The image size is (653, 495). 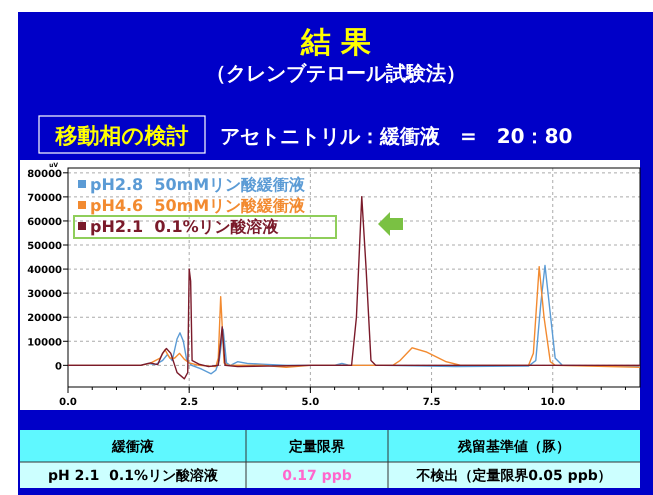 What do you see at coordinates (553, 402) in the screenshot?
I see `x-tick-label: 10.0` at bounding box center [553, 402].